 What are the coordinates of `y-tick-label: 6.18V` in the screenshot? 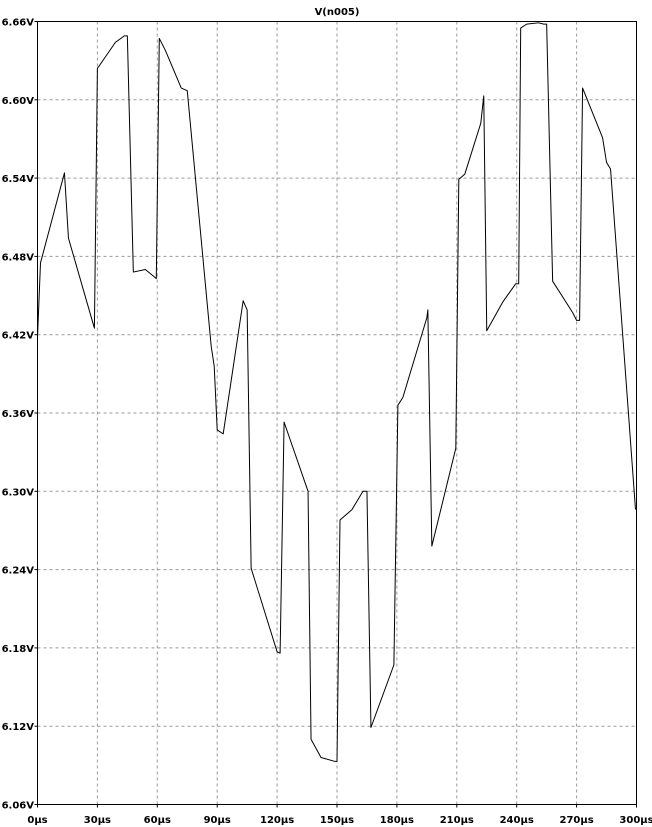 It's located at (18, 649).